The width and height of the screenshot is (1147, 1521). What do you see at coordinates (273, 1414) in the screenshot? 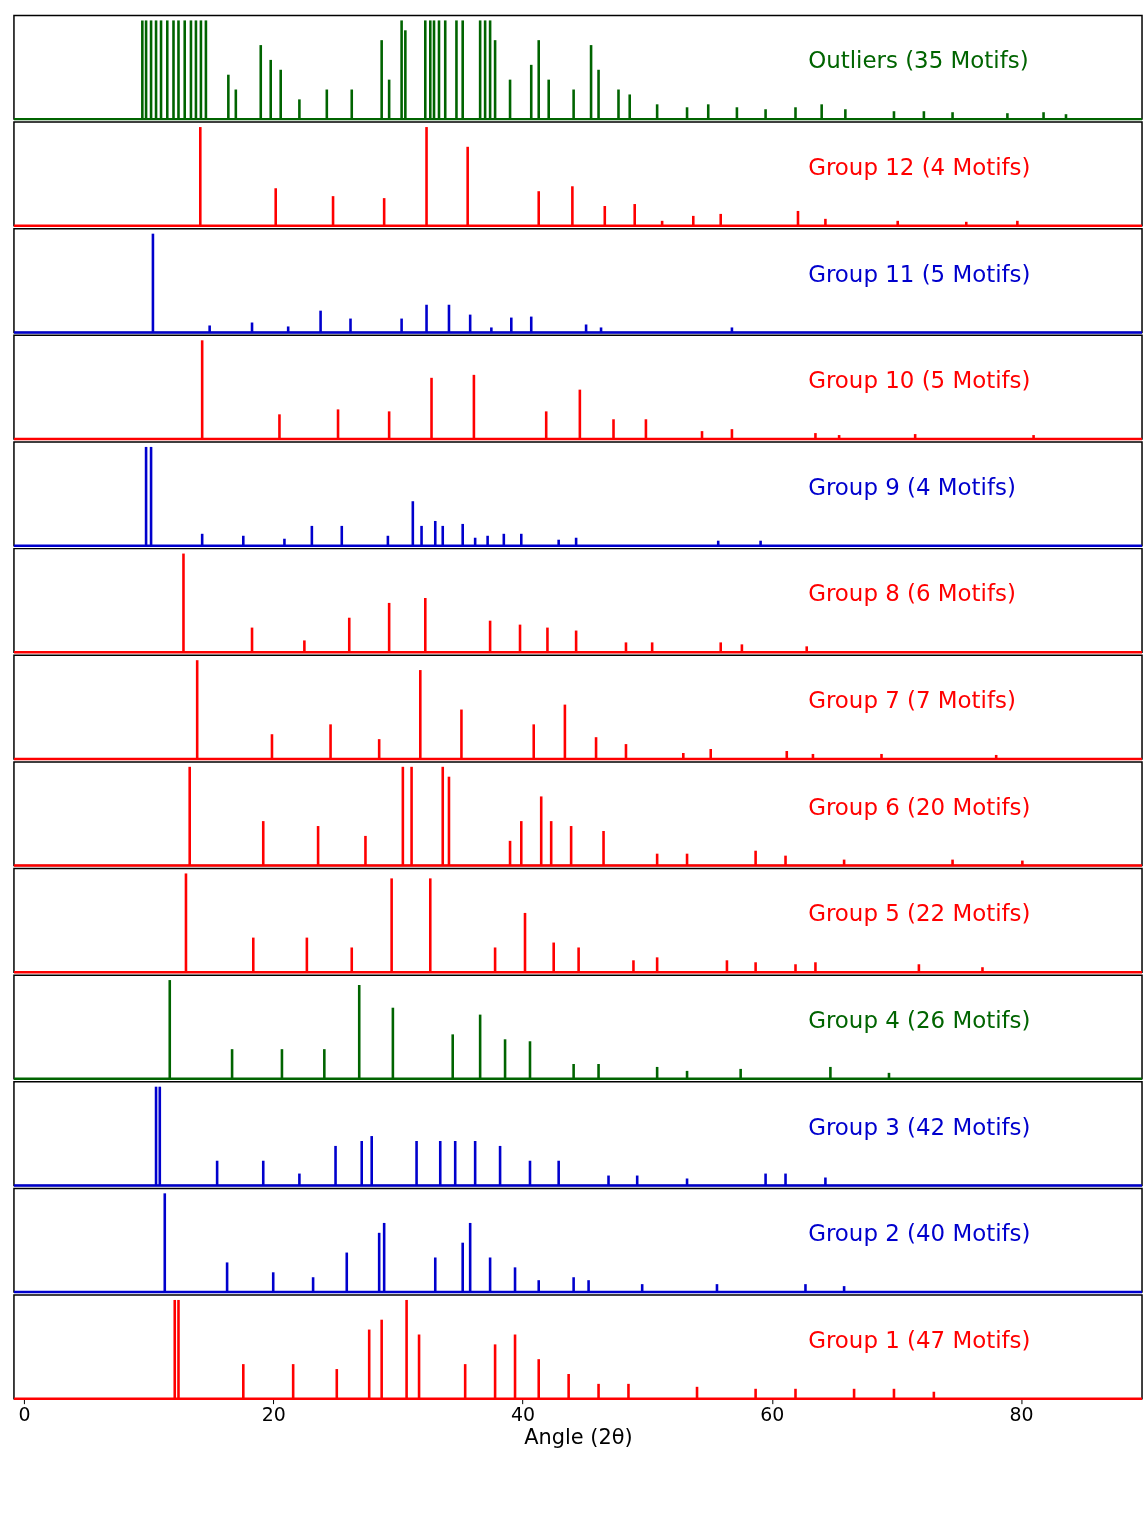
I see `x-tick-label: 20` at bounding box center [273, 1414].